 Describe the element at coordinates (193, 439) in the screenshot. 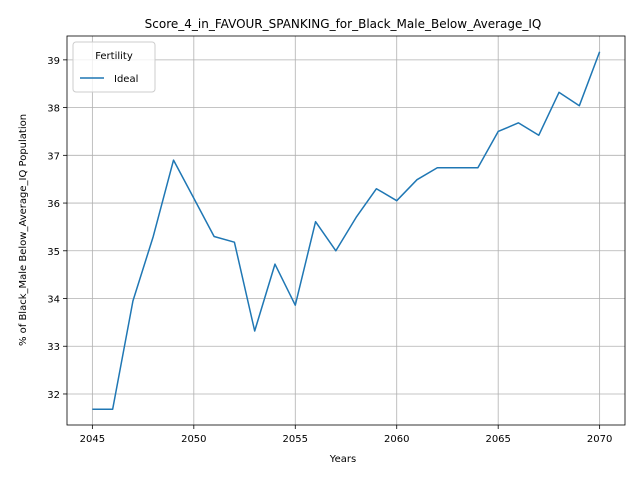

I see `x-tick-label: 2050` at that location.